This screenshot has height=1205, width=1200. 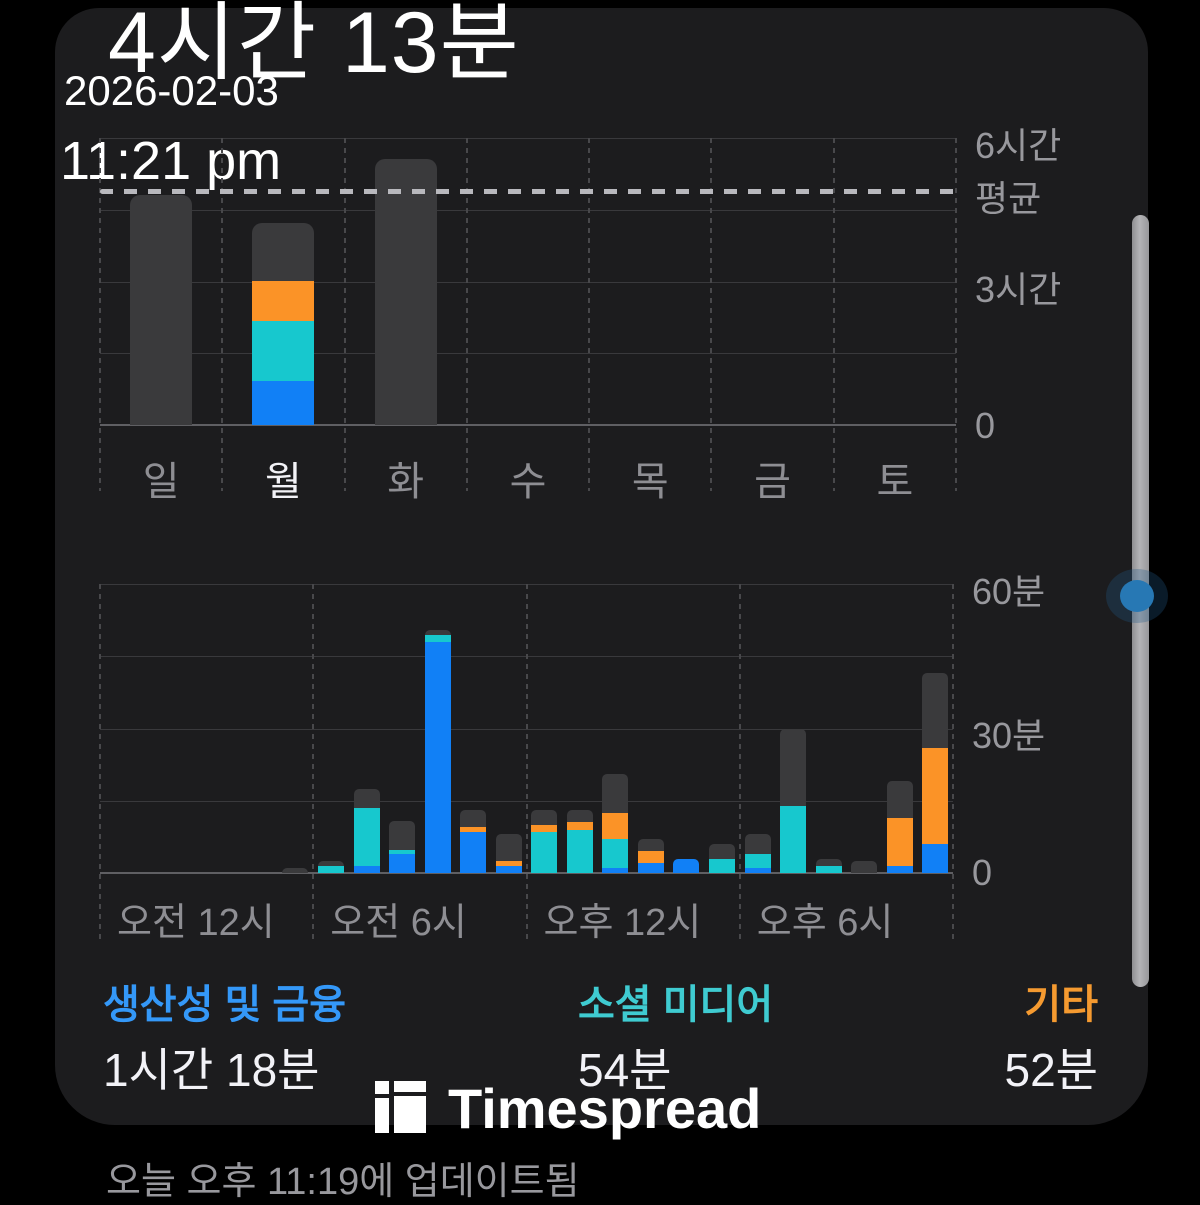 I want to click on timespread-logo-icon, so click(x=402, y=1107).